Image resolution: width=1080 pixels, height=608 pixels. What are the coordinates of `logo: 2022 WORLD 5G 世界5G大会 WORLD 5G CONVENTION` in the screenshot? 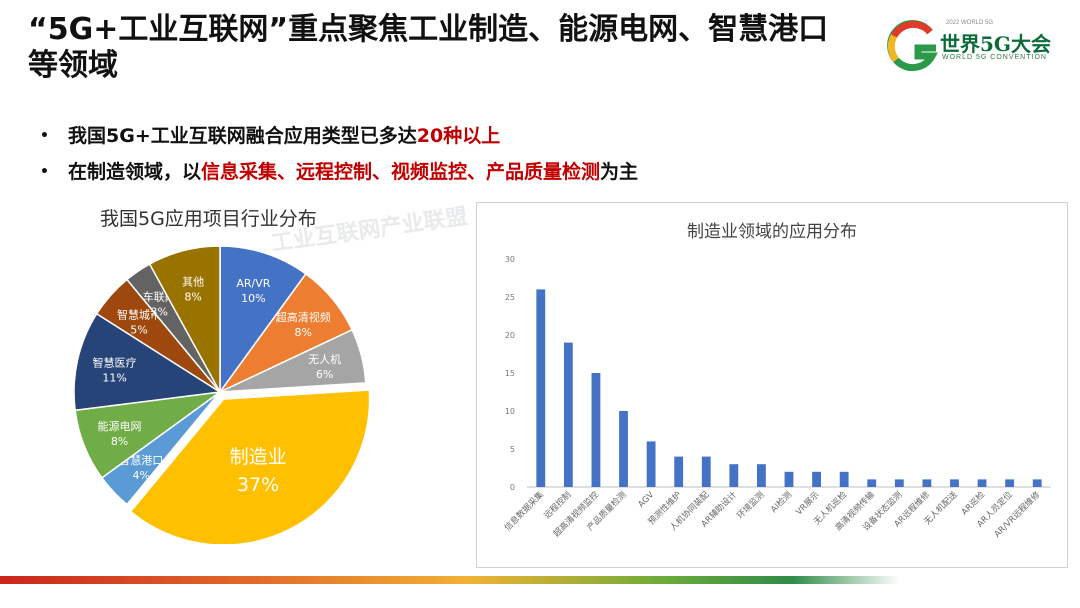 It's located at (969, 46).